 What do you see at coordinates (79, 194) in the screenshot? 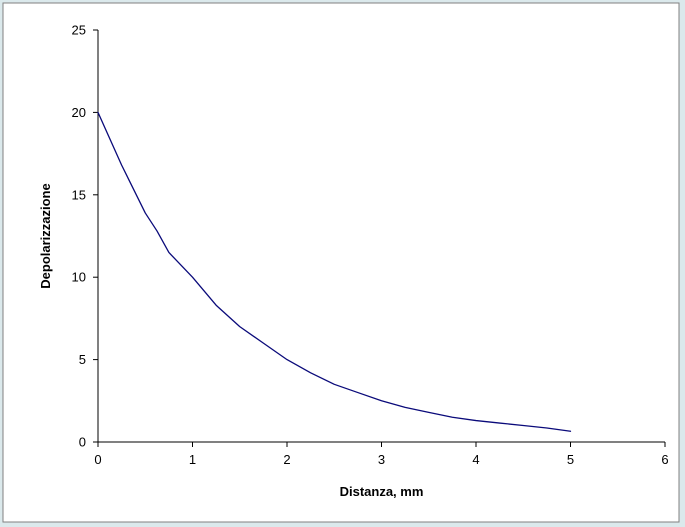
I see `y-tick-label: 15` at bounding box center [79, 194].